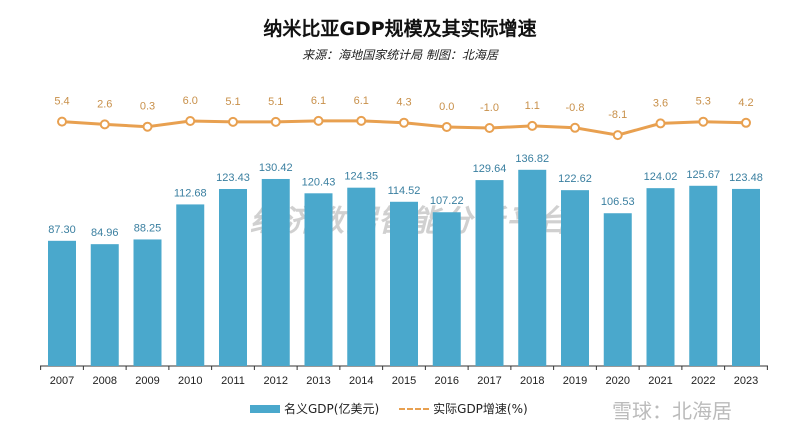 The height and width of the screenshot is (436, 800). What do you see at coordinates (618, 202) in the screenshot?
I see `bar-label: 106.53` at bounding box center [618, 202].